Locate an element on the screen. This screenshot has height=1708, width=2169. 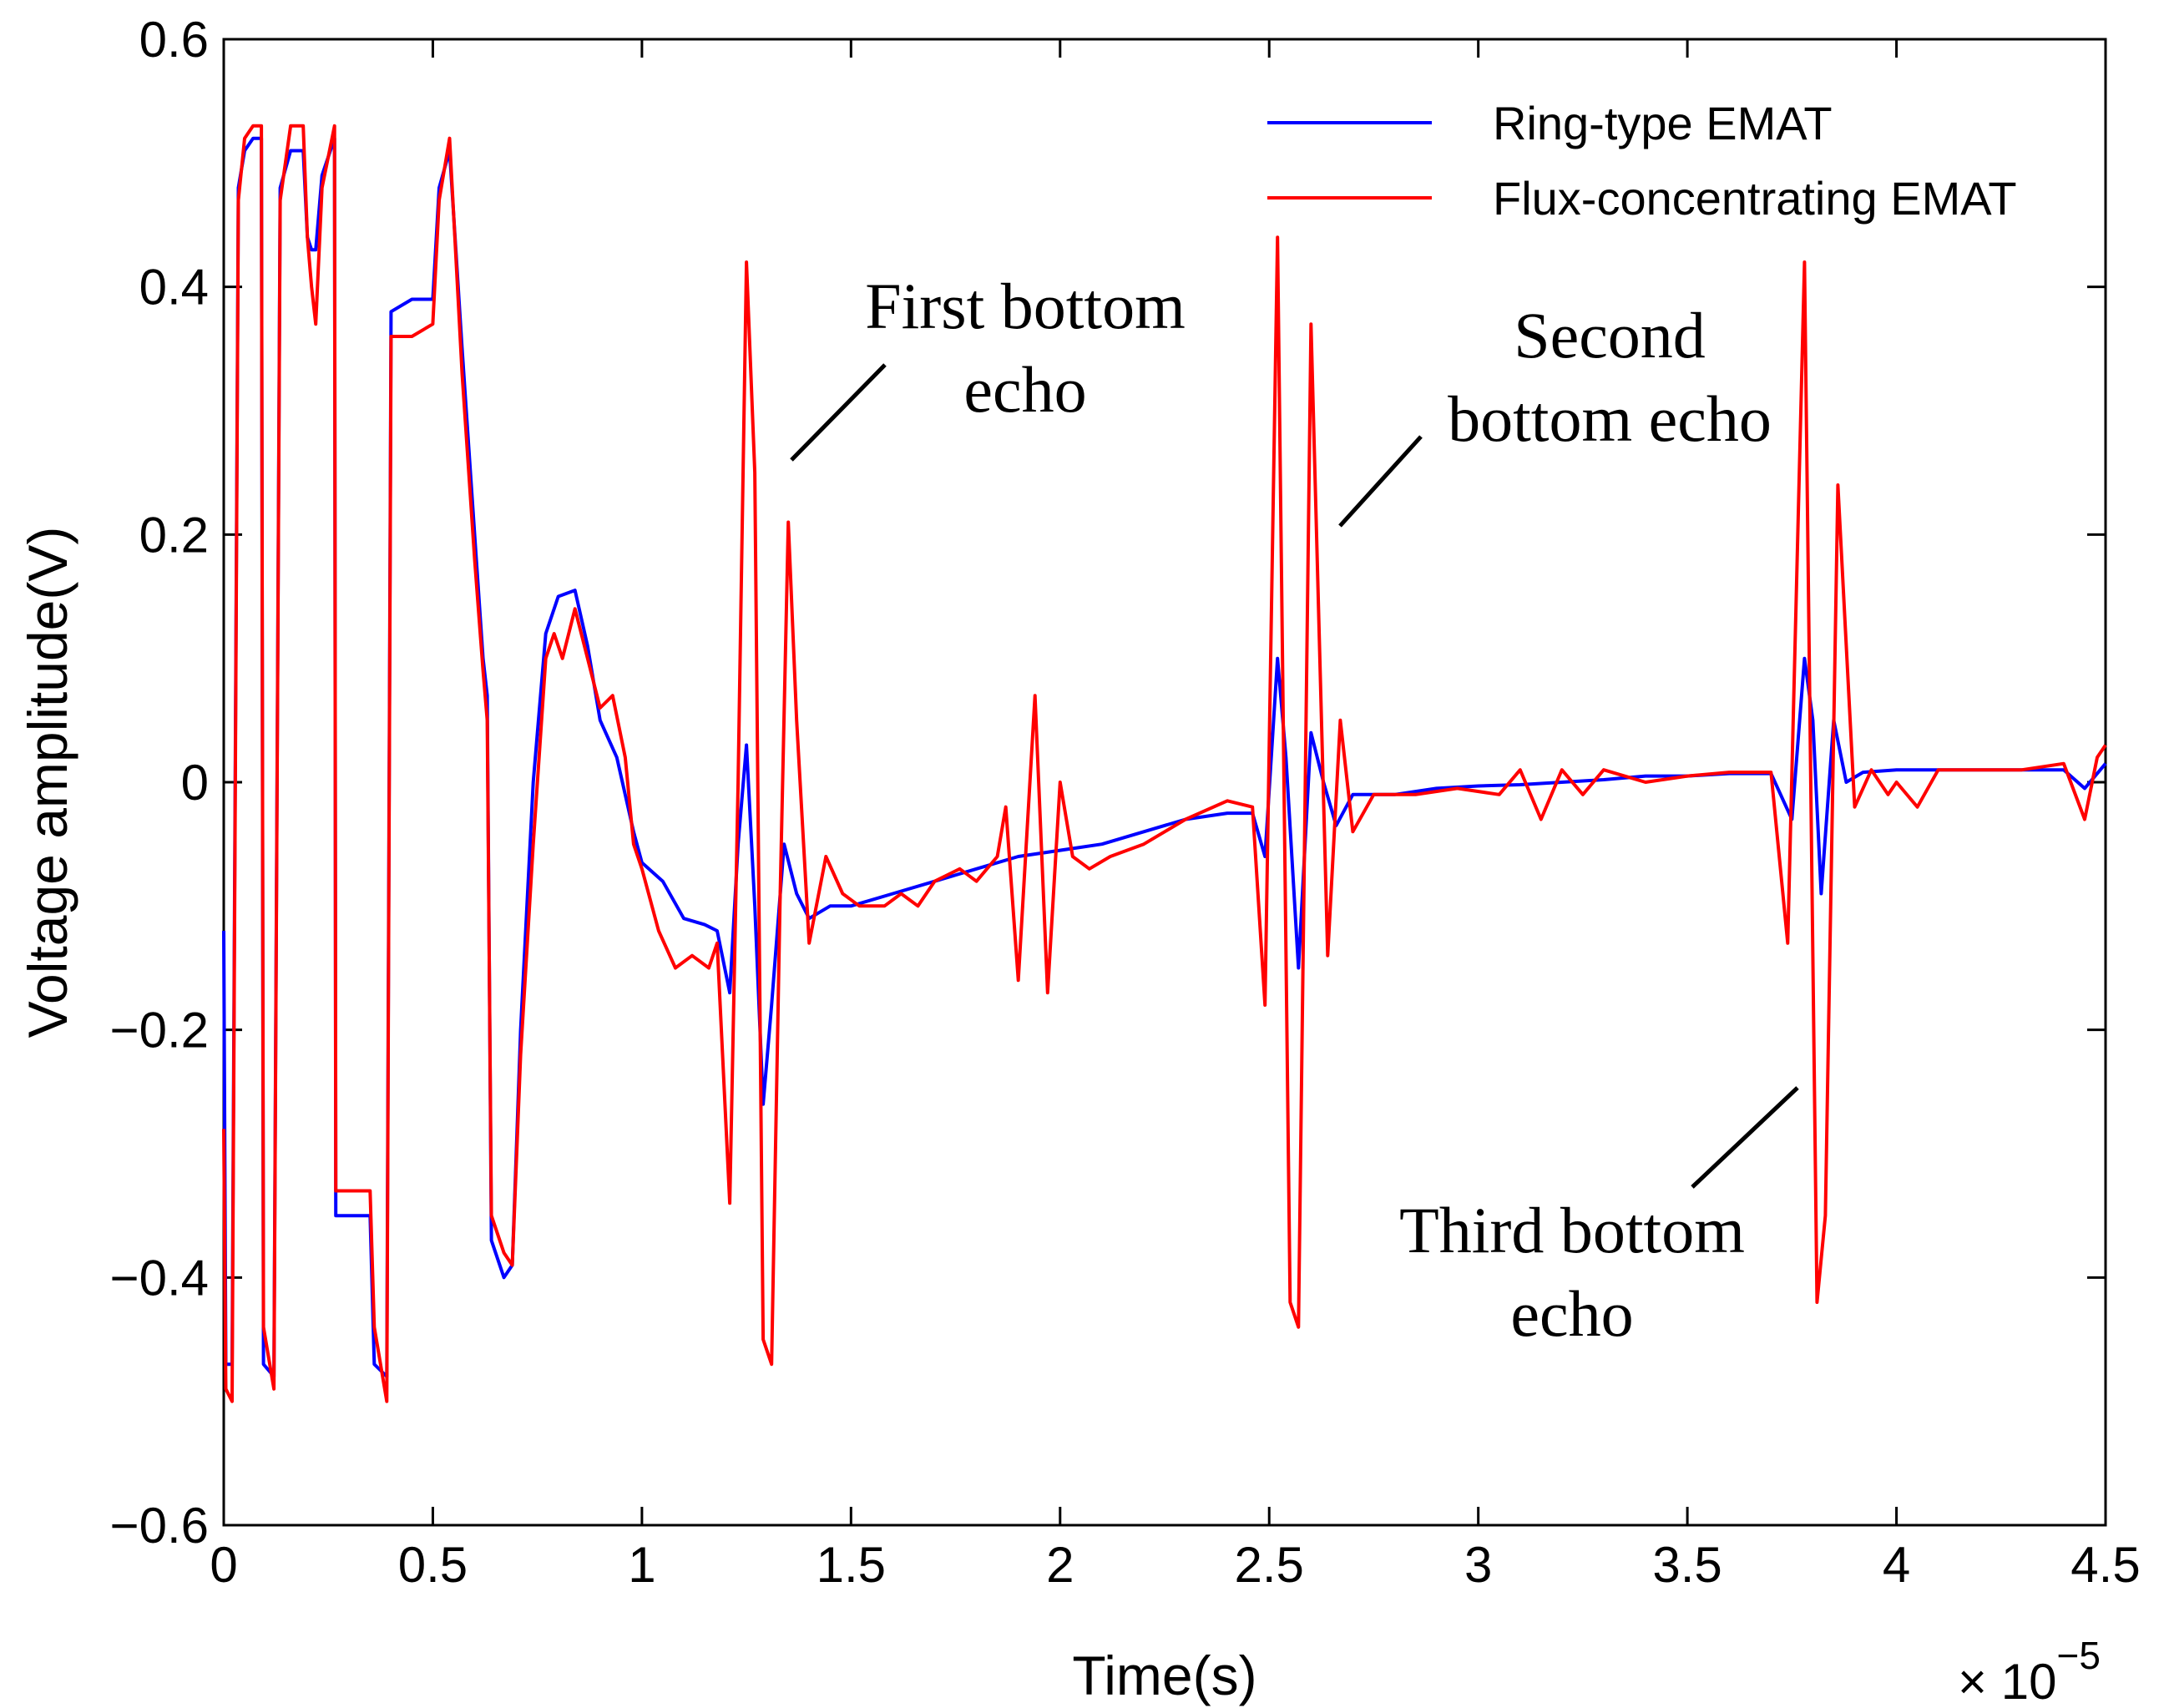
annotation-second-echo-line1: Second is located at coordinates (1610, 335).